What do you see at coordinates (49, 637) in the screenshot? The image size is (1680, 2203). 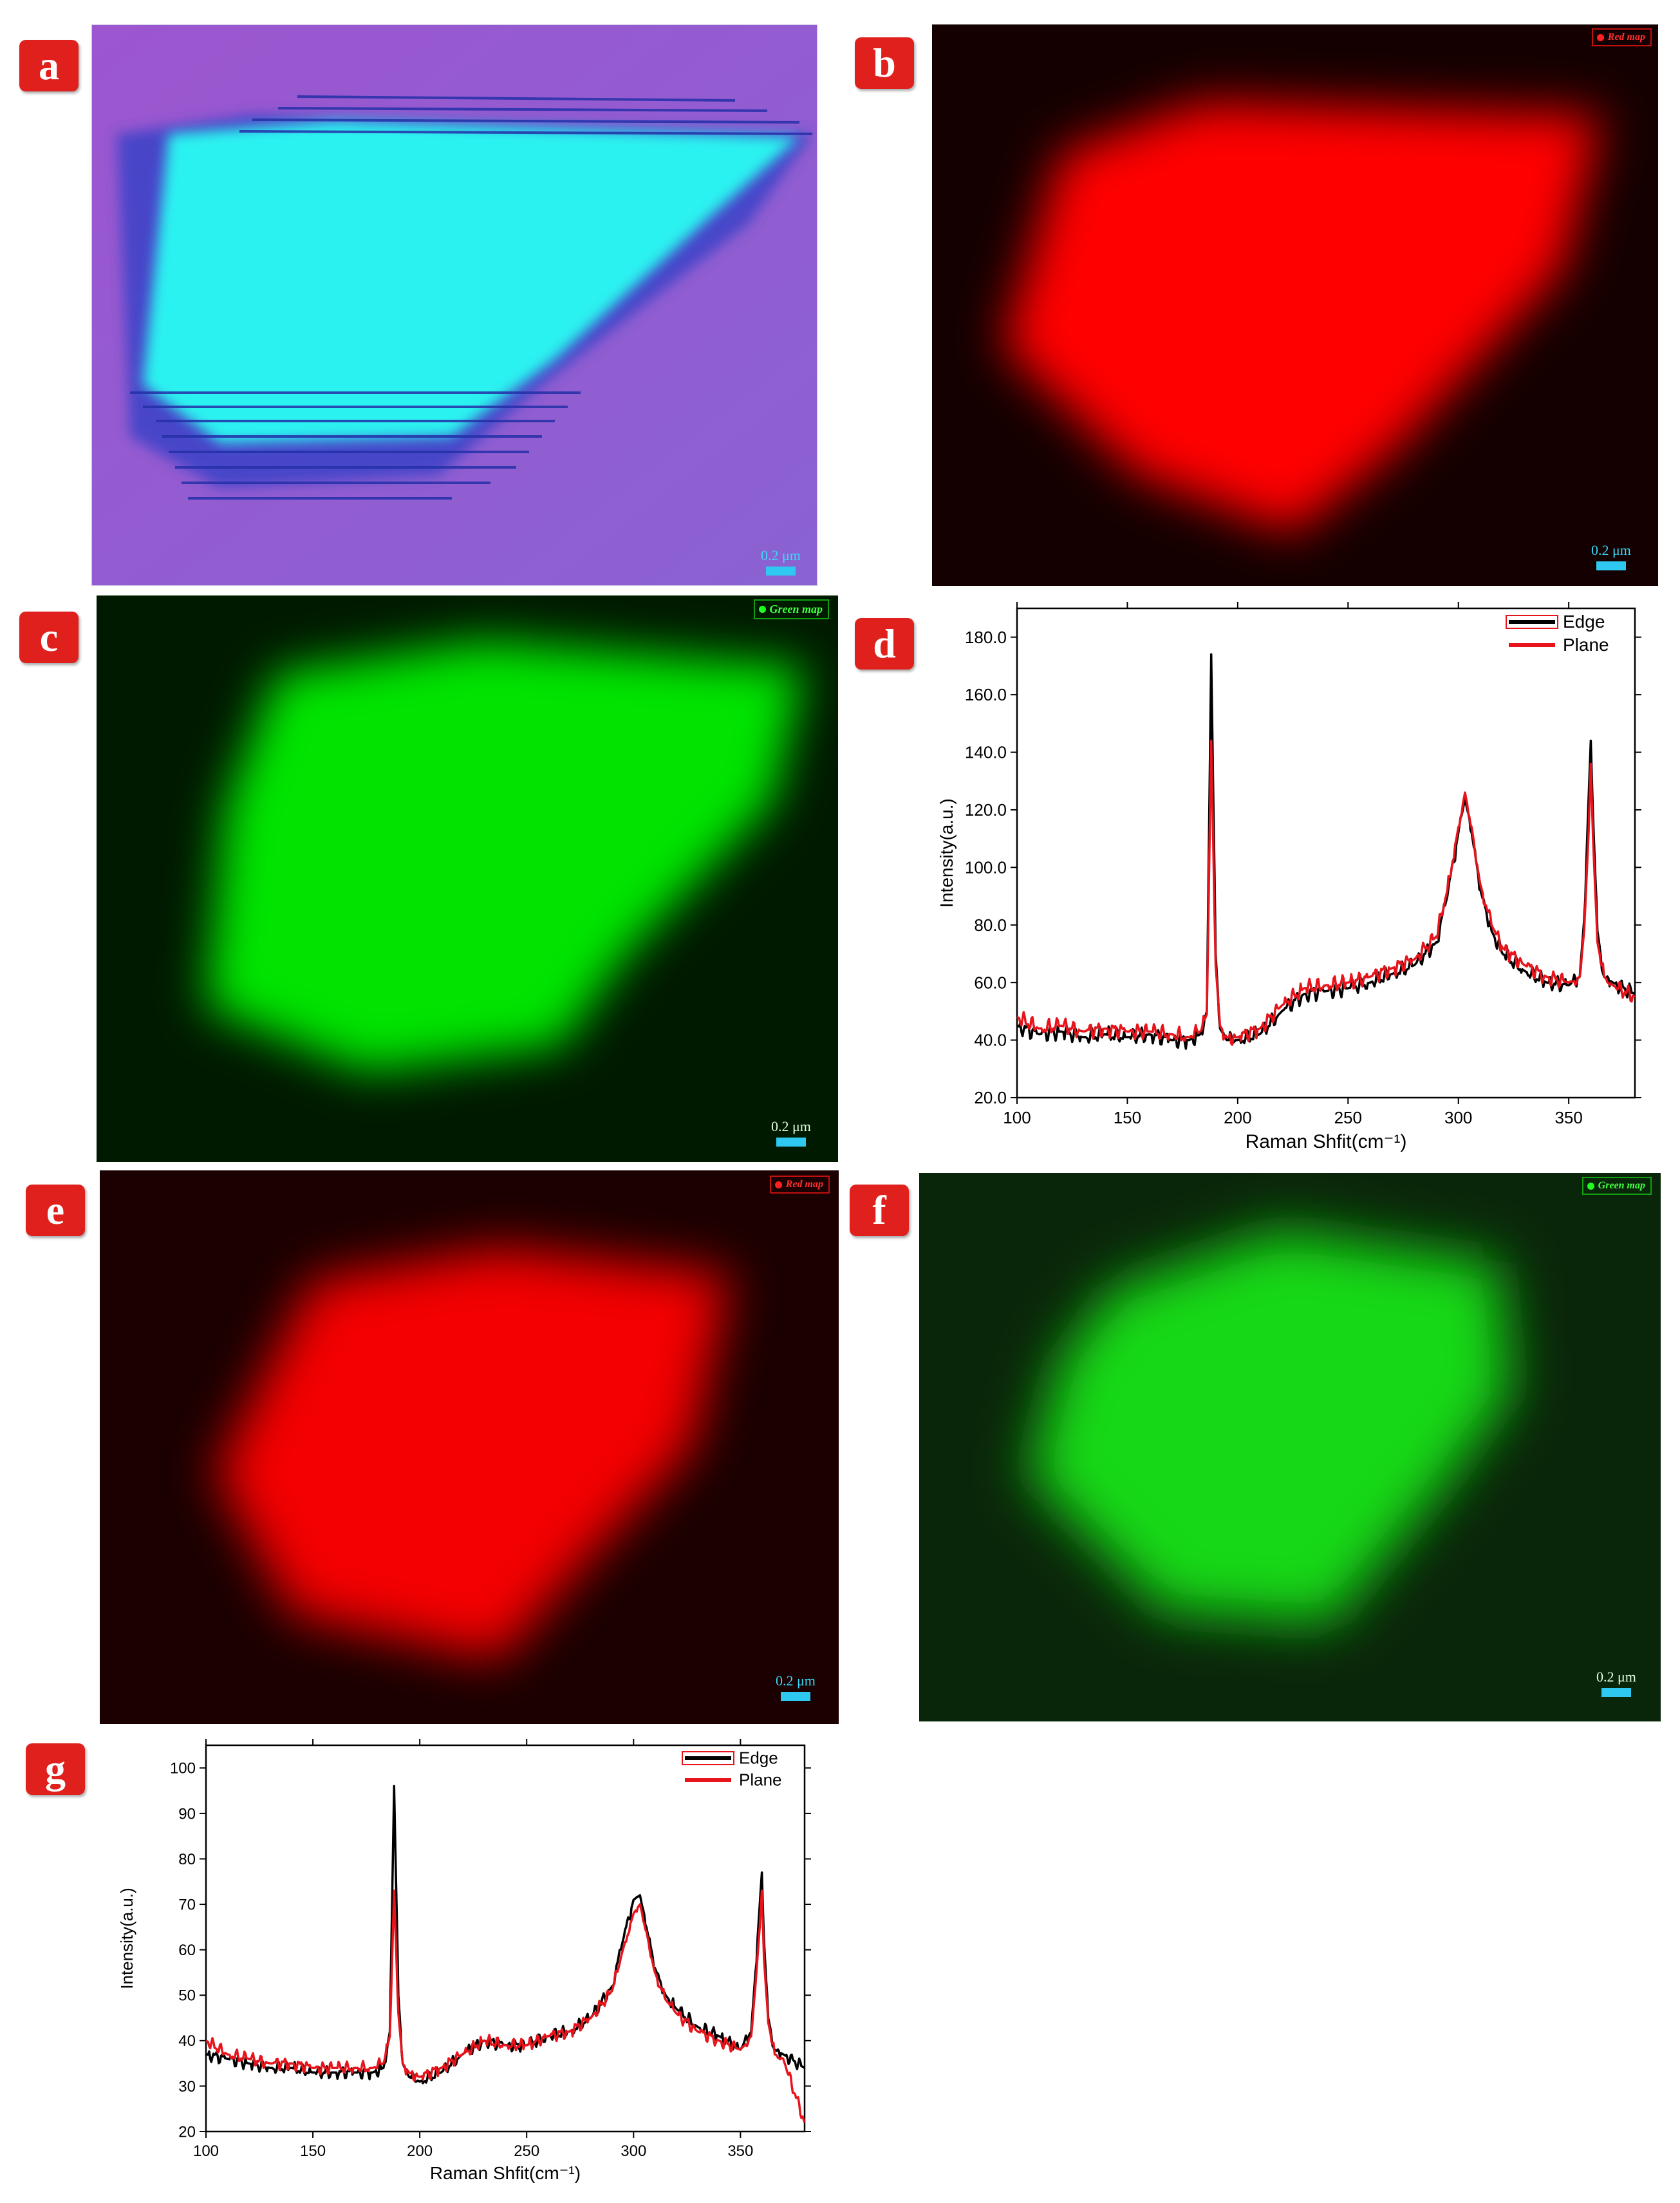 I see `panel-label-c: c` at bounding box center [49, 637].